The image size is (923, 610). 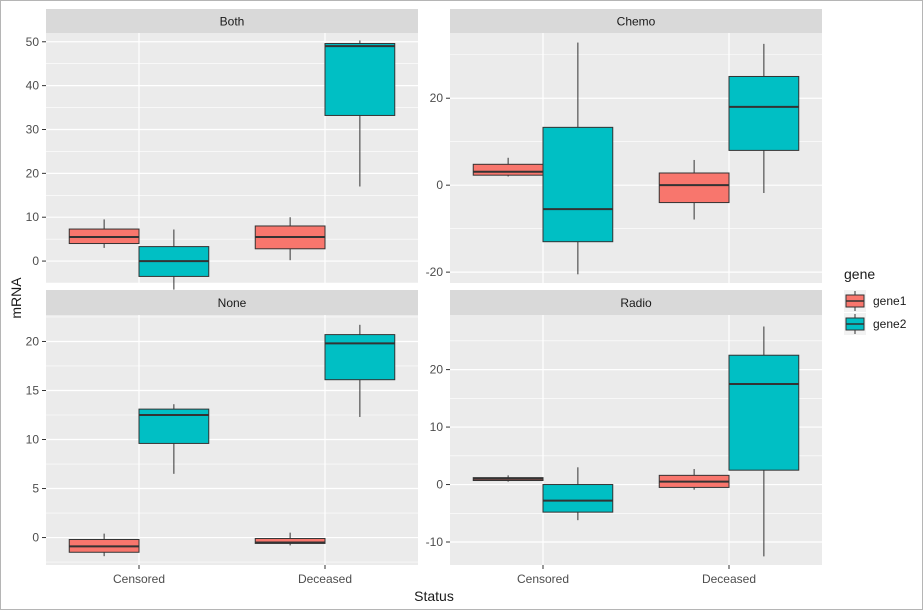 I want to click on x-tick-labels: Censored Deceased Censored Deceased, so click(x=434, y=575).